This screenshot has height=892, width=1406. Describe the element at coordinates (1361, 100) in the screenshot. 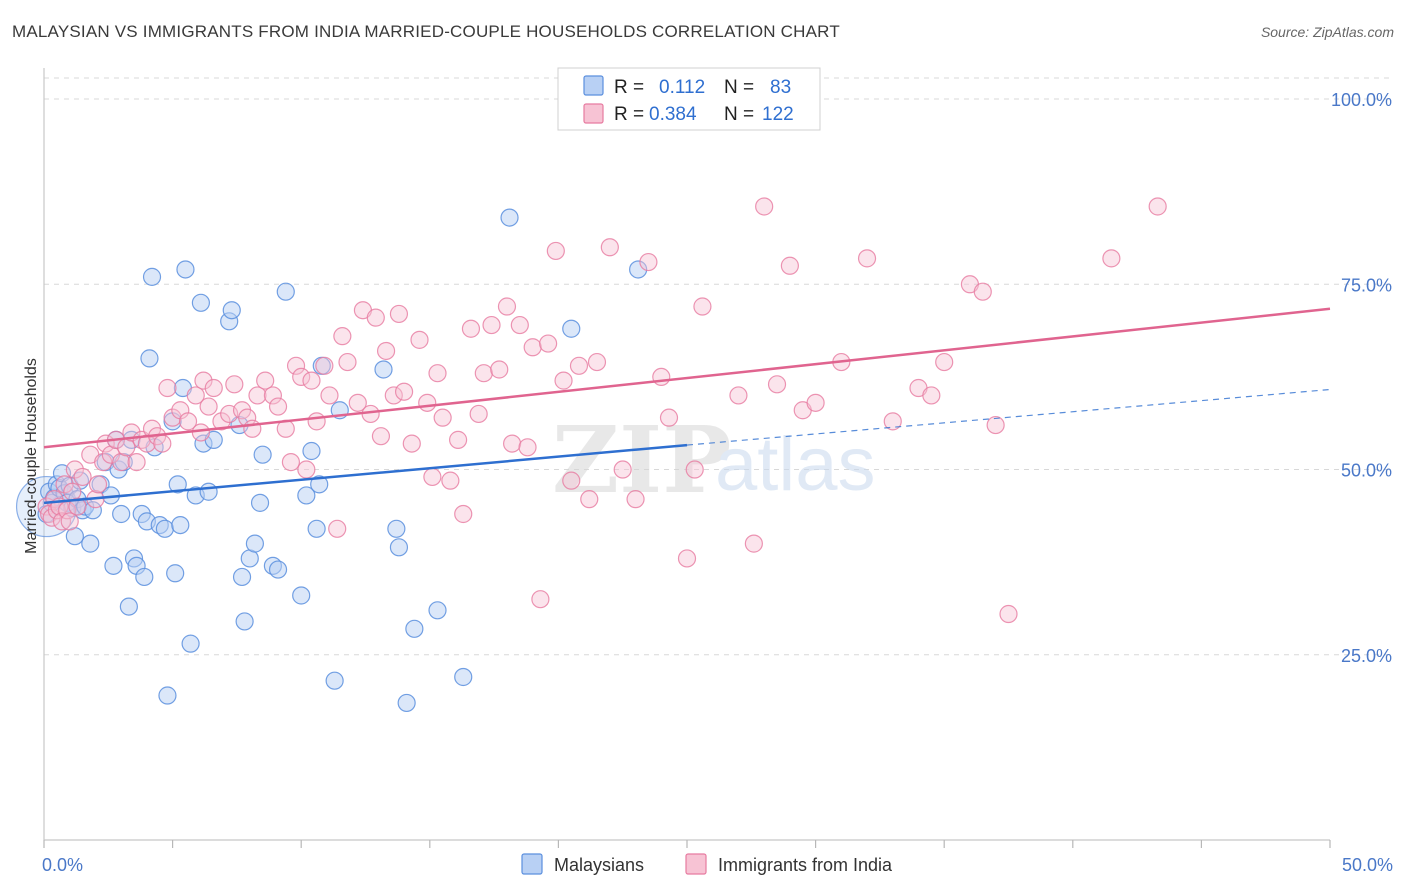

I see `y-tick-label: 100.0%` at that location.